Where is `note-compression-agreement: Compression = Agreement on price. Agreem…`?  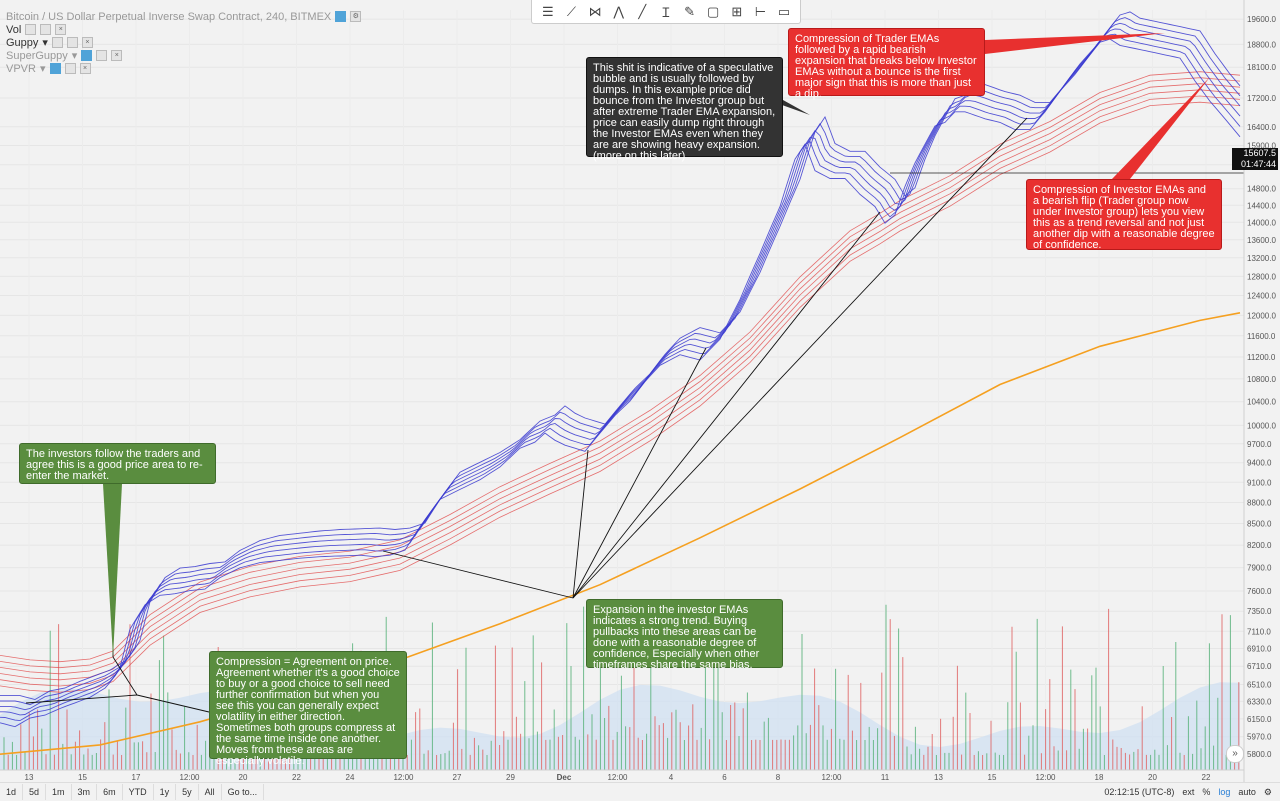 note-compression-agreement: Compression = Agreement on price. Agreem… is located at coordinates (308, 709).